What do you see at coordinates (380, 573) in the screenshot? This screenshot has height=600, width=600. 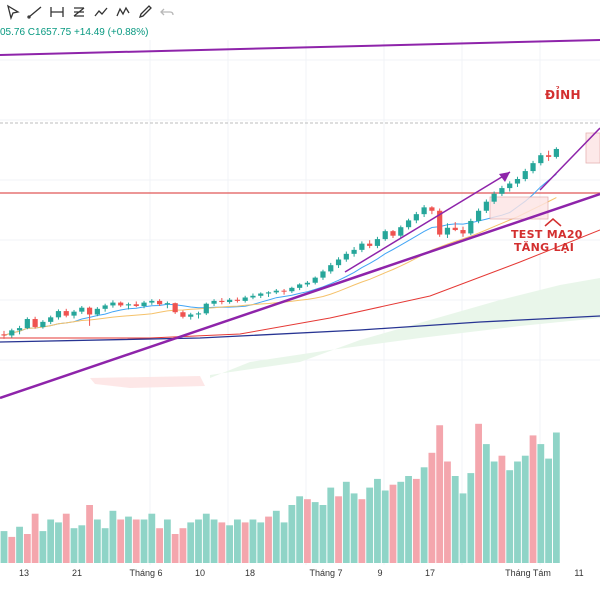 I see `x-tick-label: 9` at bounding box center [380, 573].